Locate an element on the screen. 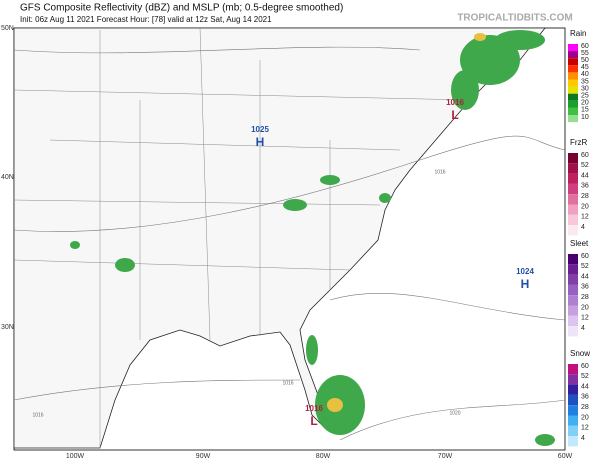  legend-title: FrzR is located at coordinates (579, 142).